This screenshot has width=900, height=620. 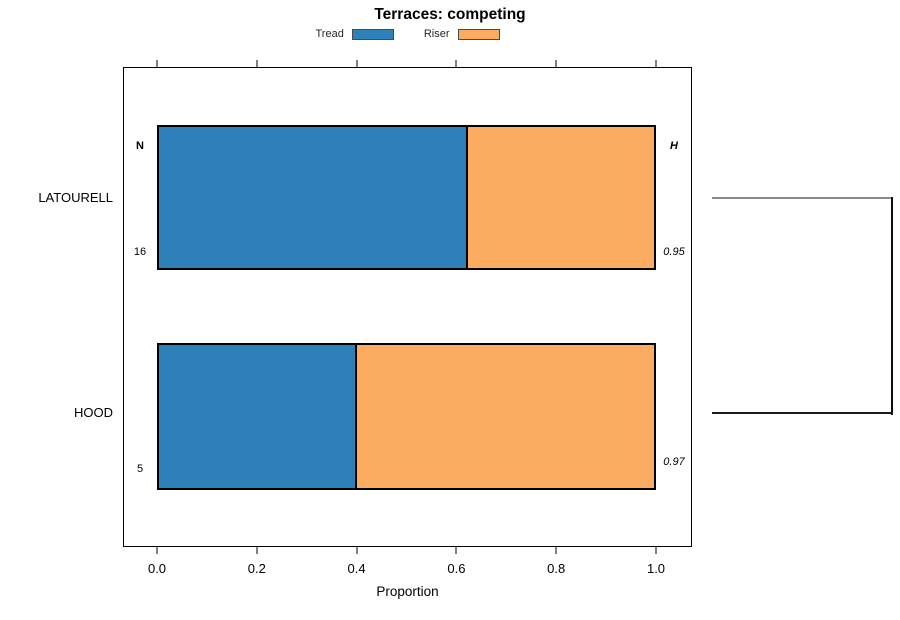 I want to click on legend: Tread Riser, so click(x=407, y=34).